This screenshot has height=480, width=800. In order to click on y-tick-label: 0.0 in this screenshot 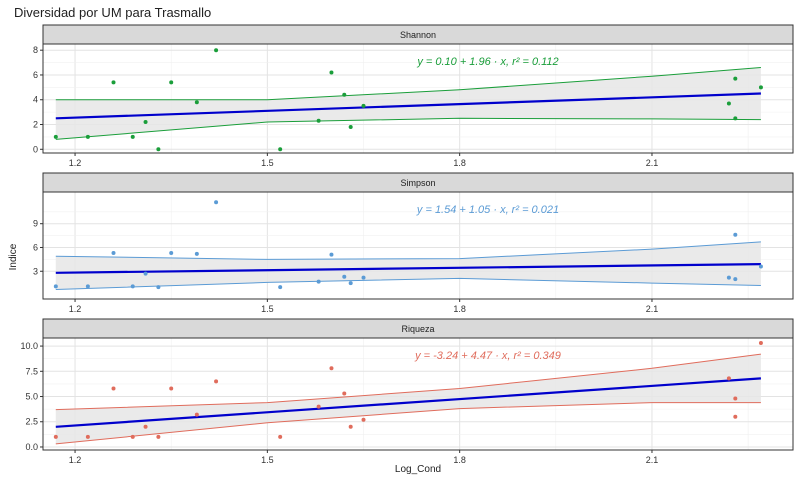, I will do `click(31, 447)`.